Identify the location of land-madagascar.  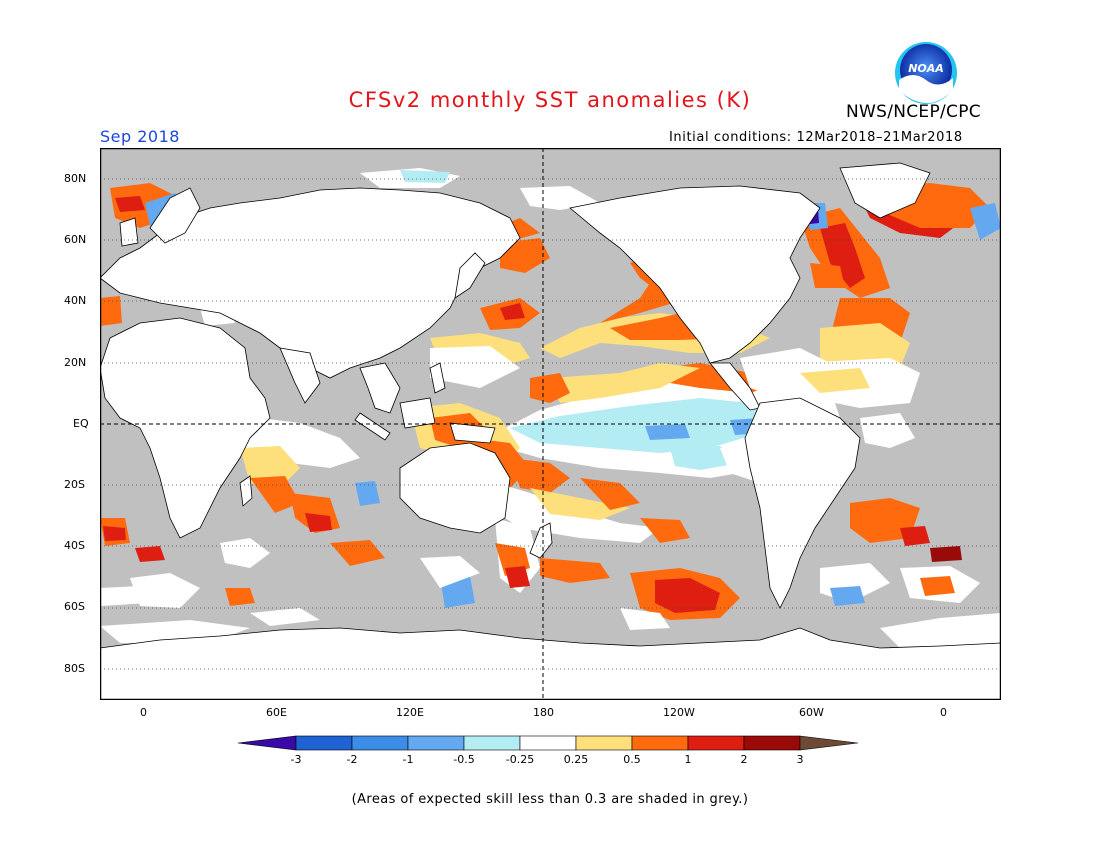
(246, 491).